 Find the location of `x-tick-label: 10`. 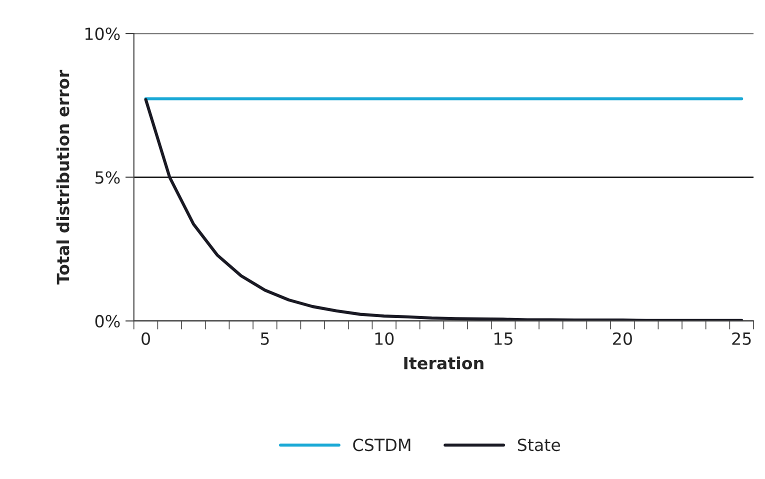

x-tick-label: 10 is located at coordinates (384, 338).